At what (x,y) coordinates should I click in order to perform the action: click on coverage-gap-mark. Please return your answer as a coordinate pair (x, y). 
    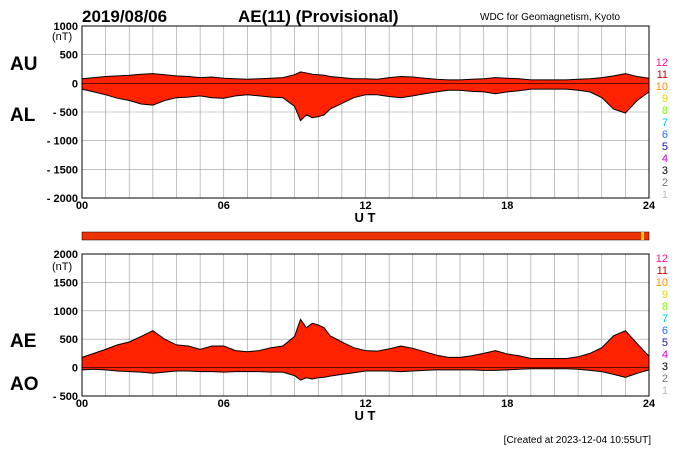
    Looking at the image, I should click on (642, 236).